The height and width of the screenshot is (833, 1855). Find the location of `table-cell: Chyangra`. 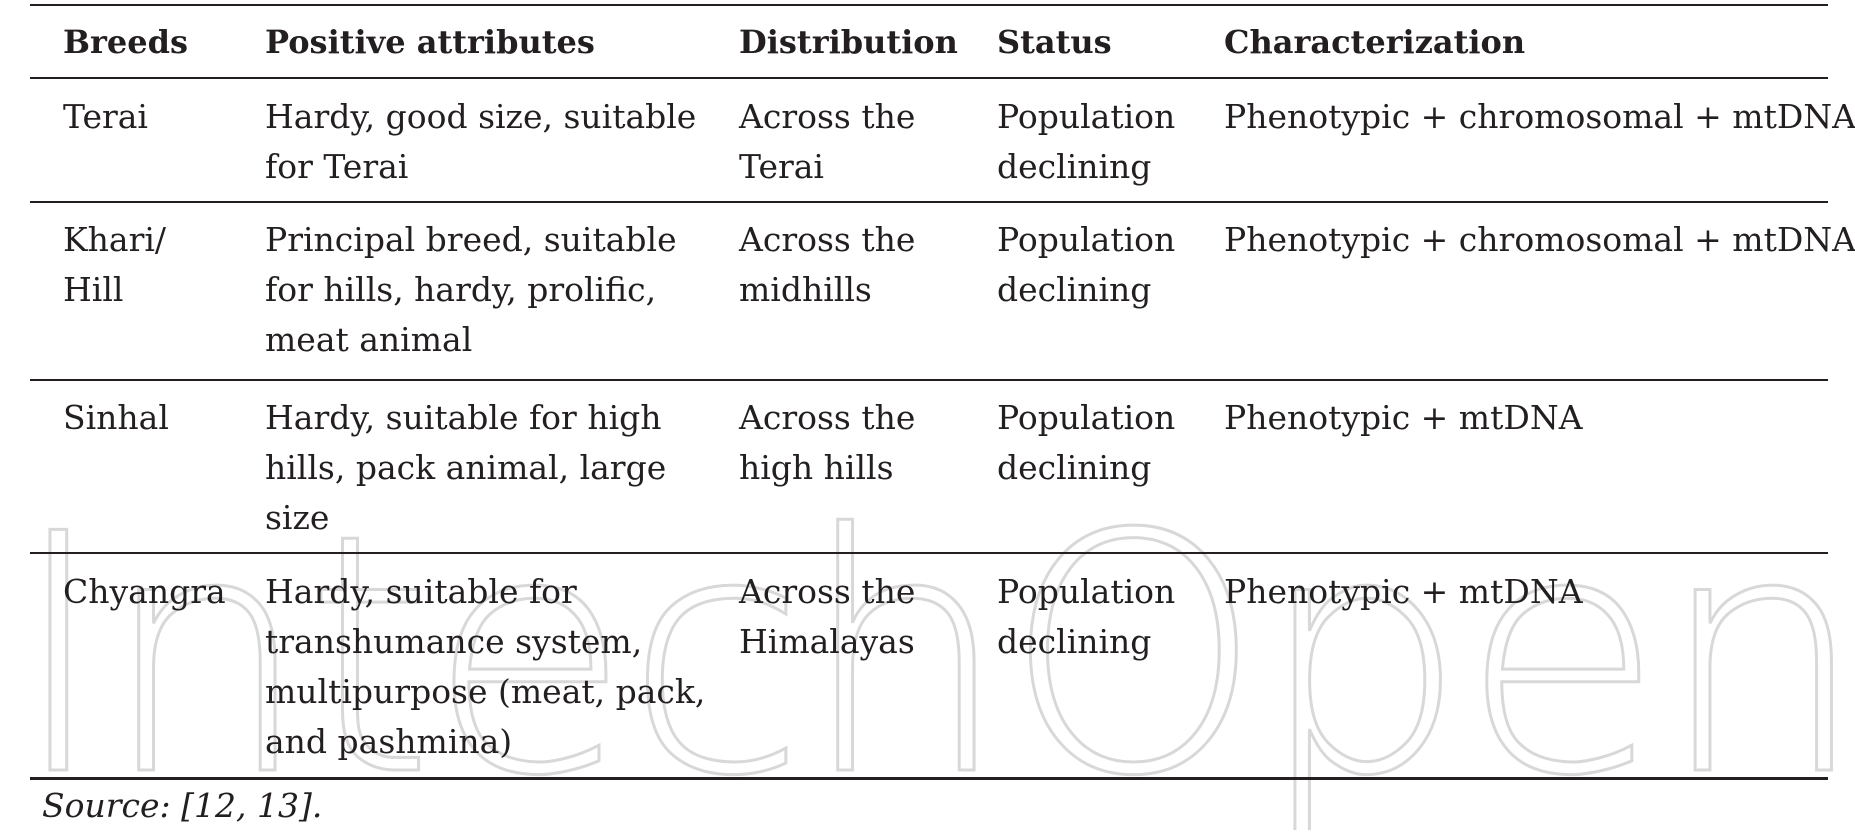

table-cell: Chyangra is located at coordinates (144, 591).